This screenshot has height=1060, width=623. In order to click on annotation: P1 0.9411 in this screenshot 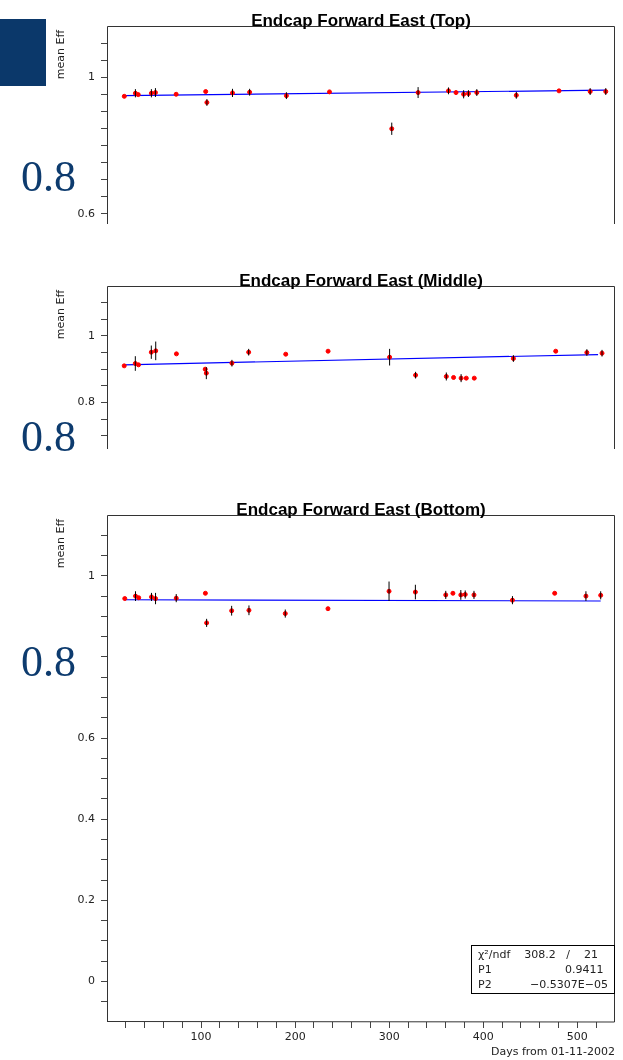, I will do `click(541, 969)`.